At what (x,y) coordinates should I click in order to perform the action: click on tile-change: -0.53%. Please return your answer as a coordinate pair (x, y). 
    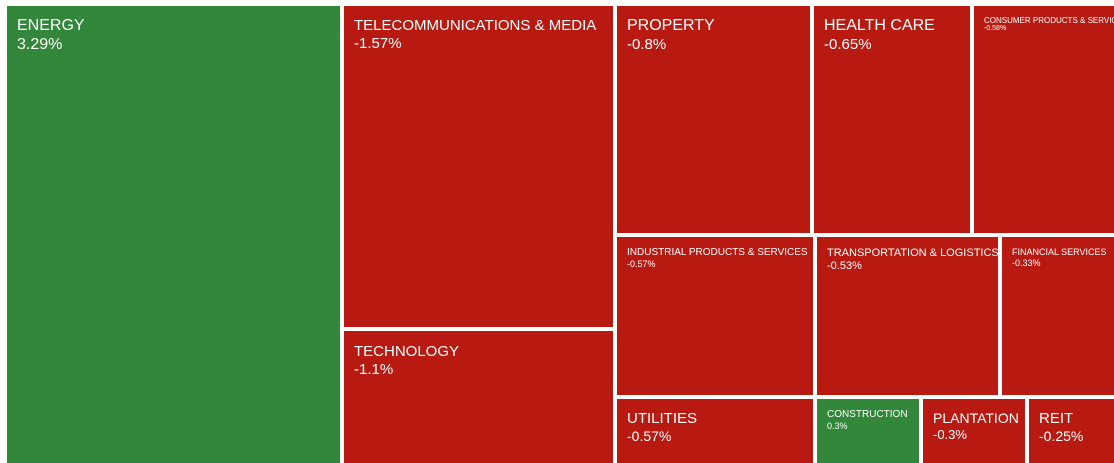
    Looking at the image, I should click on (844, 265).